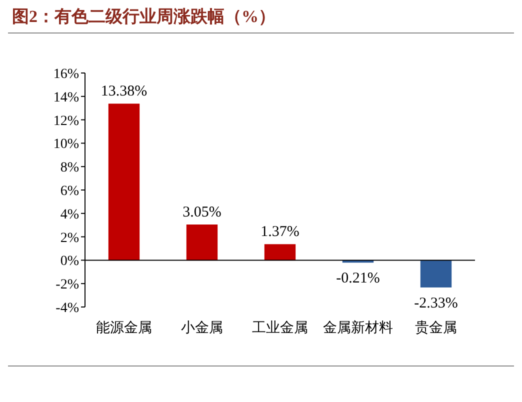 The width and height of the screenshot is (522, 402). Describe the element at coordinates (436, 328) in the screenshot. I see `x-tick-label: 贵金属` at that location.